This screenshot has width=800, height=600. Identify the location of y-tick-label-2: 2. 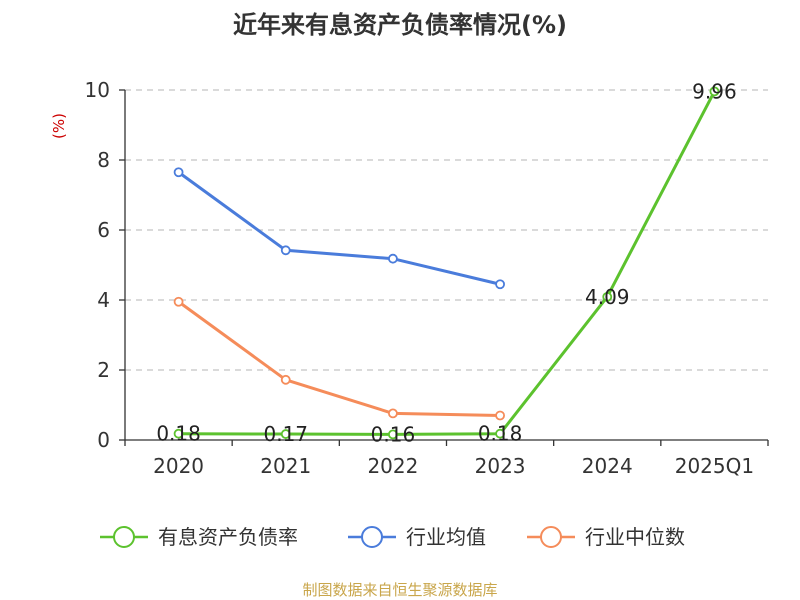
(103, 370).